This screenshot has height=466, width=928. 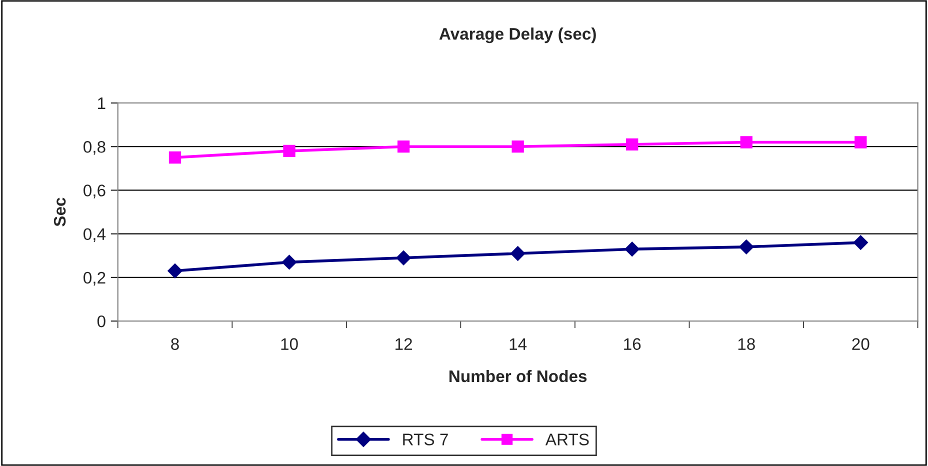 What do you see at coordinates (95, 279) in the screenshot?
I see `y-tick-label: 0,2` at bounding box center [95, 279].